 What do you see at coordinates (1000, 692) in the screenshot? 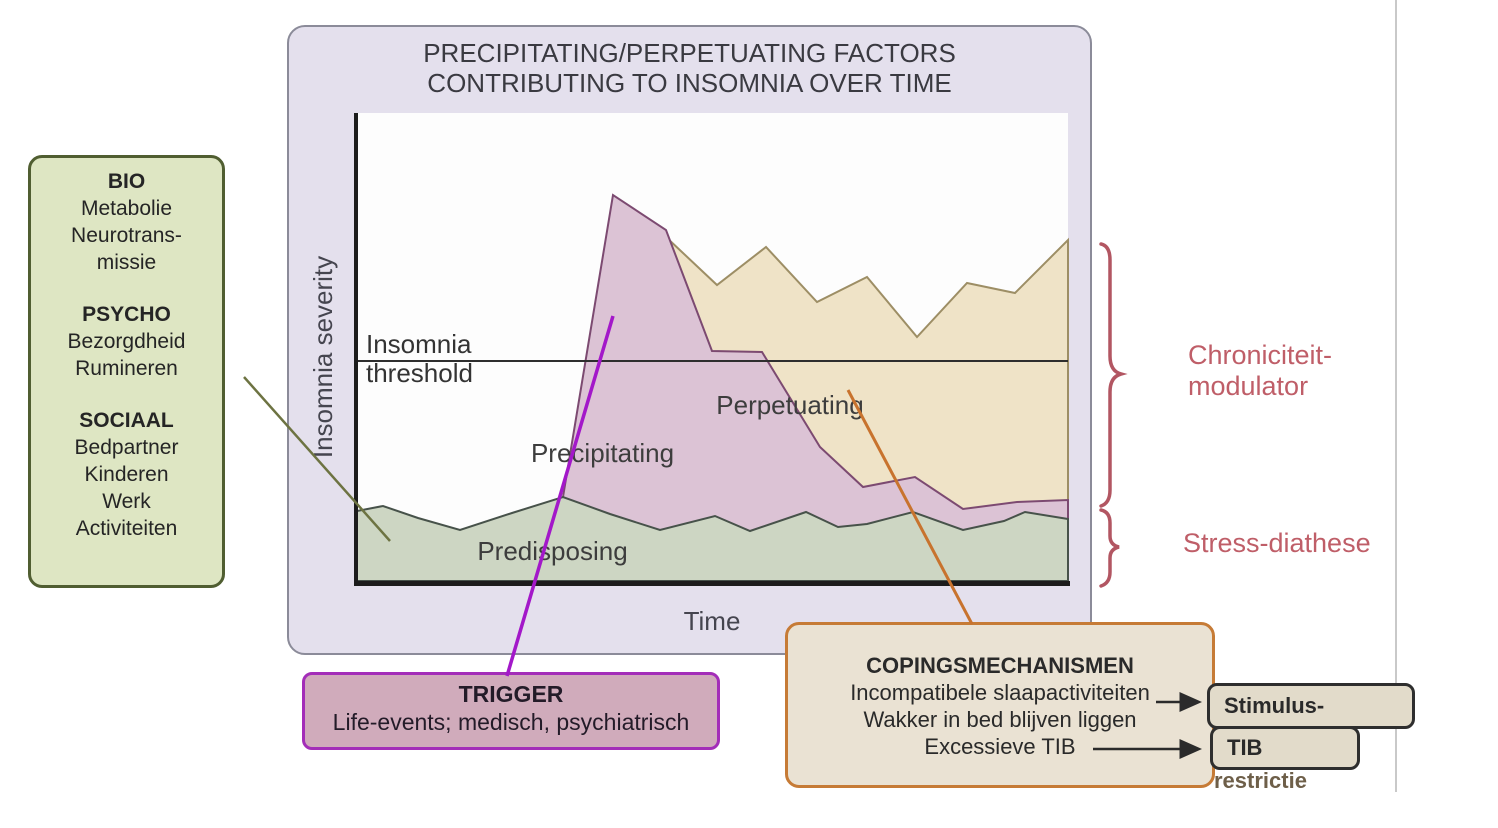
I see `coping-line1: Incompatibele slaapactiviteiten` at bounding box center [1000, 692].